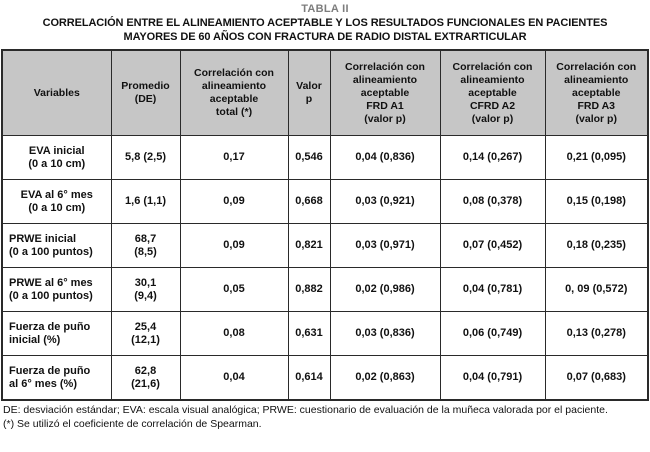 The height and width of the screenshot is (452, 650). I want to click on value-cell: 0,02 (0,986), so click(385, 289).